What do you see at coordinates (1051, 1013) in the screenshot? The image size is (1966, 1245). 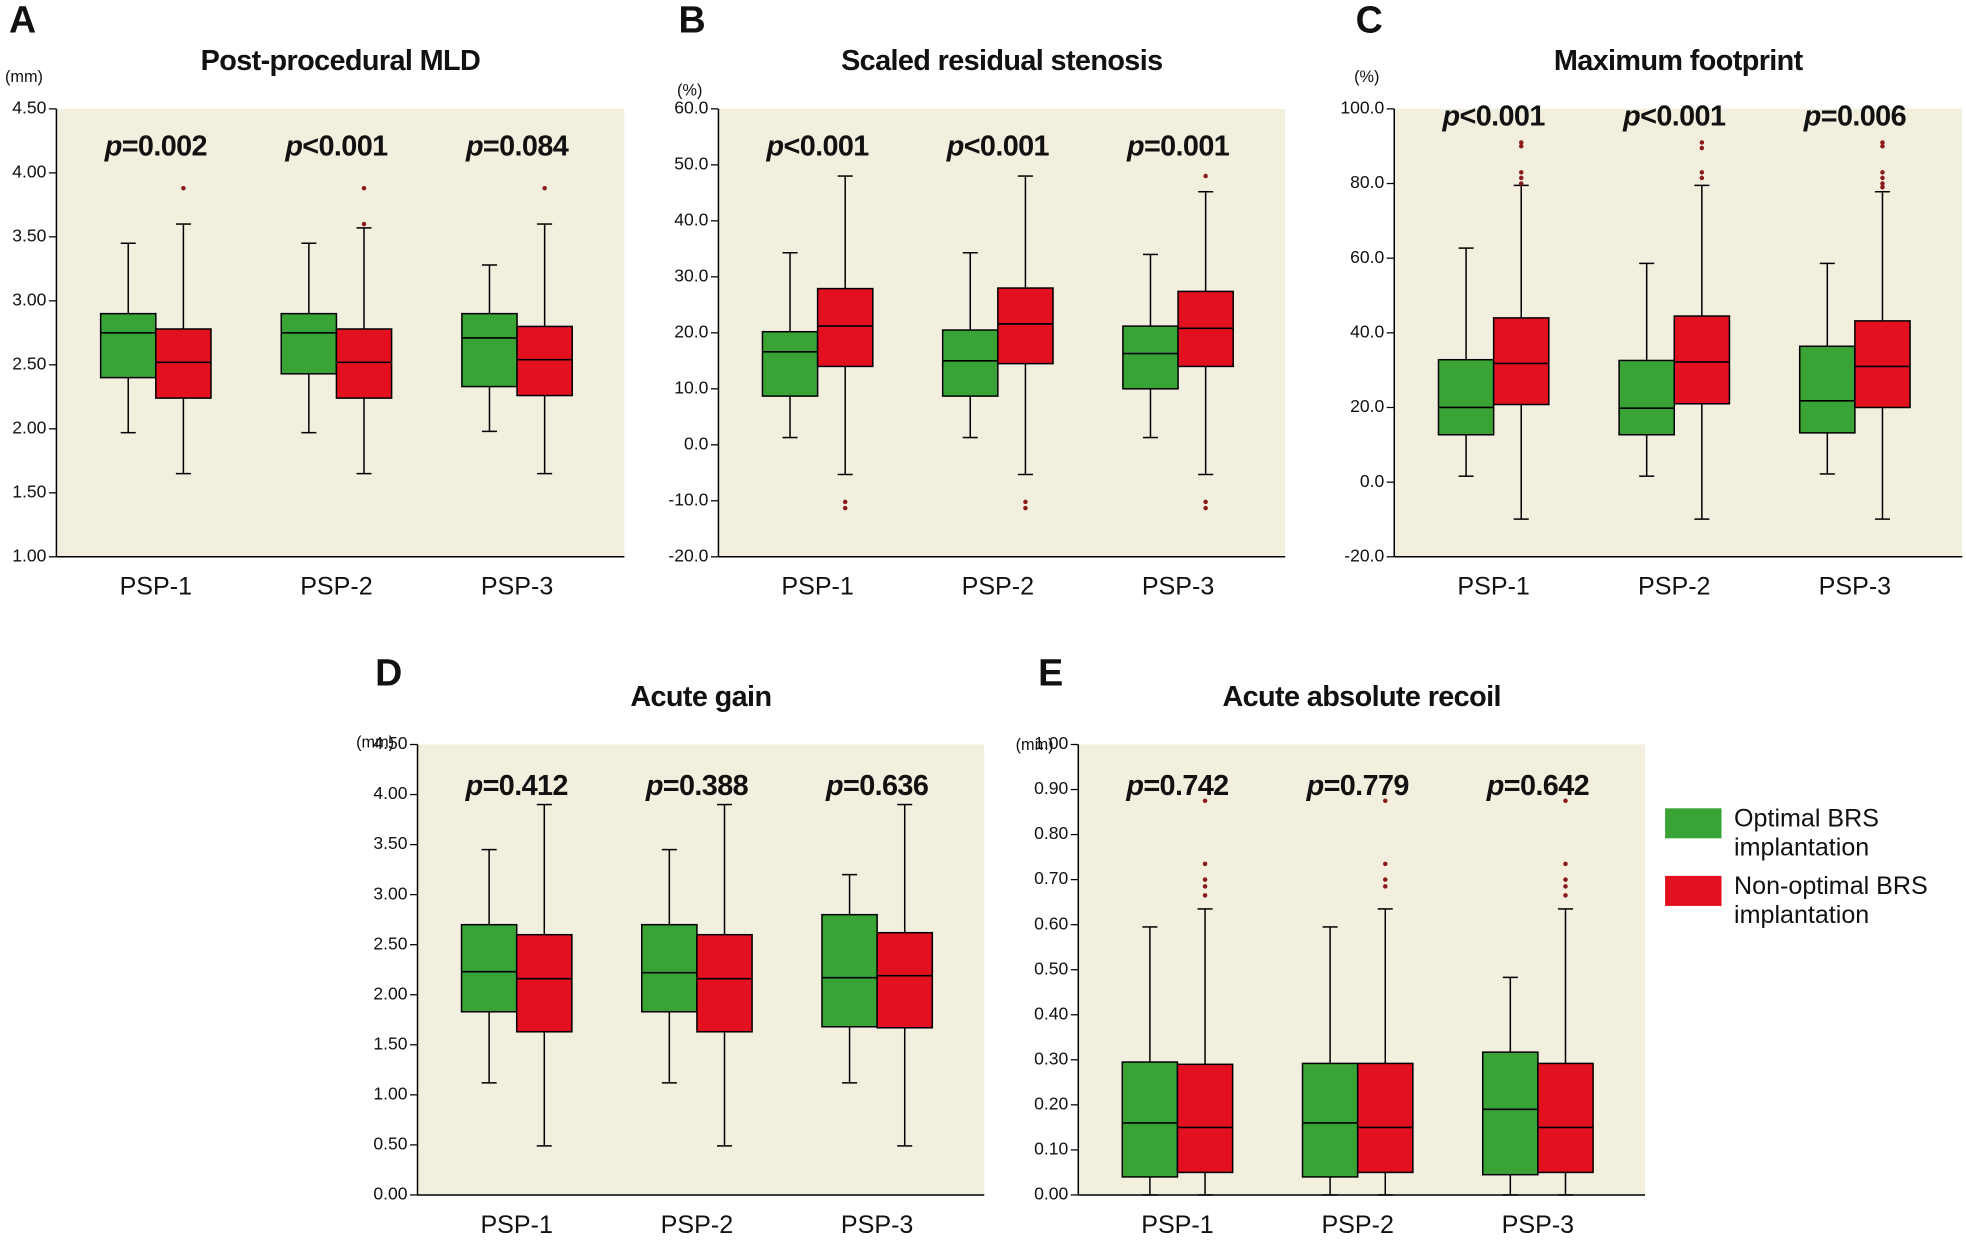 I see `y-tick-label: 0.40` at bounding box center [1051, 1013].